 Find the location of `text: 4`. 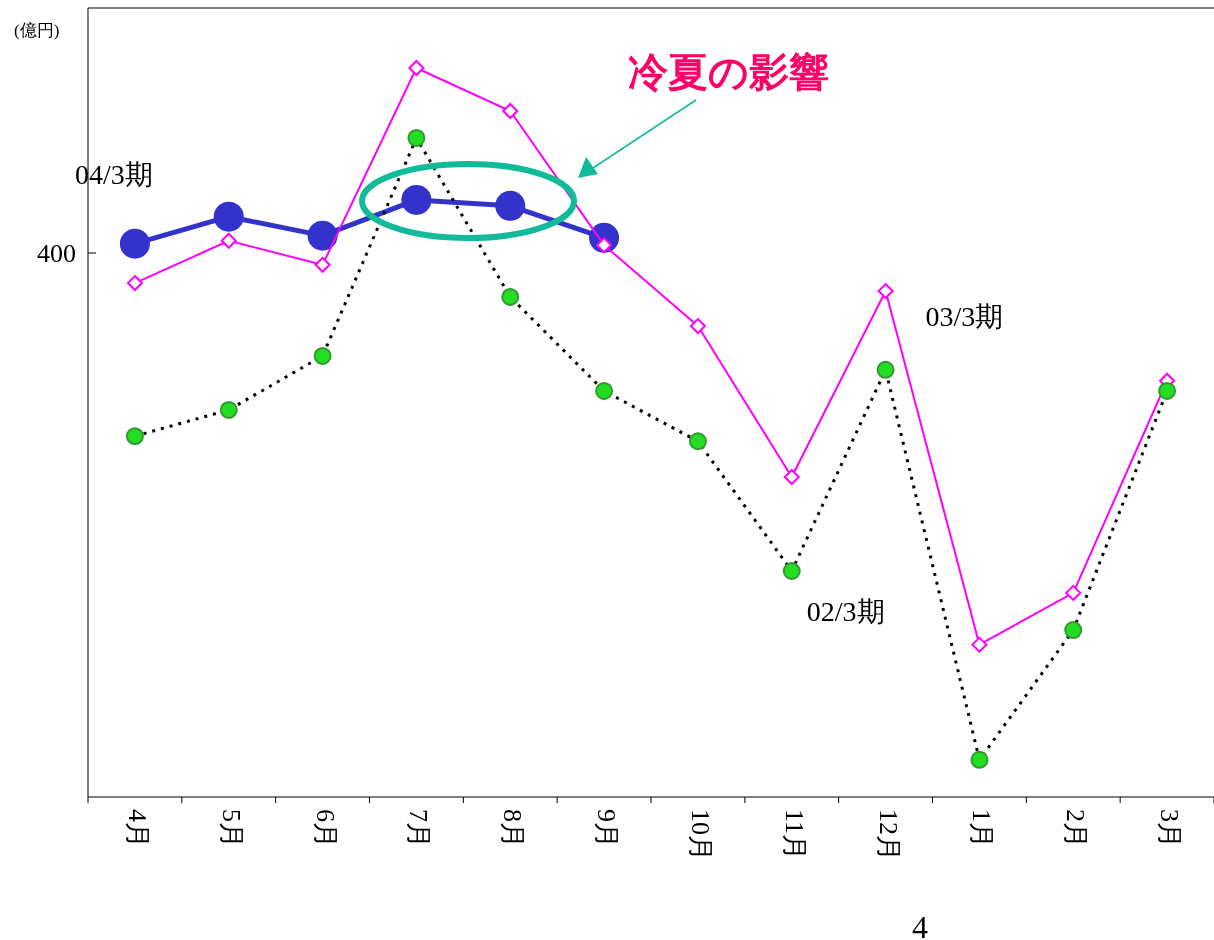

text: 4 is located at coordinates (920, 924).